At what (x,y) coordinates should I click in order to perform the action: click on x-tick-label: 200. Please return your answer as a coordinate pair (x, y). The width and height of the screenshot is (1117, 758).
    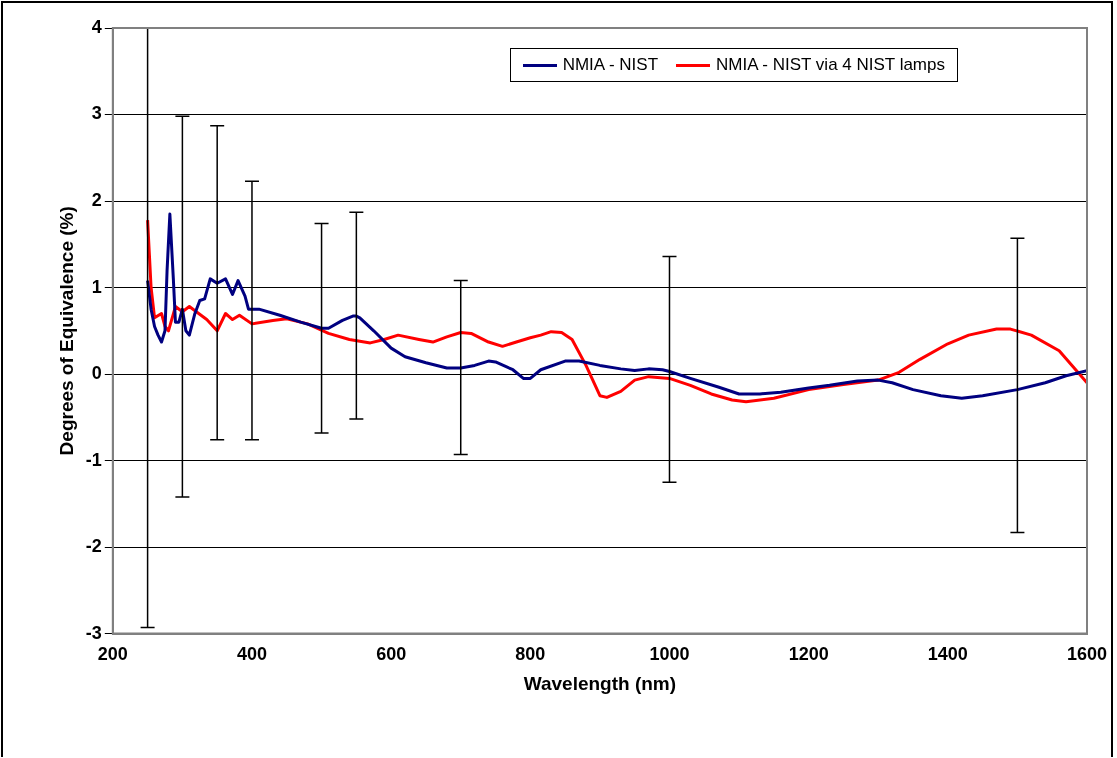
    Looking at the image, I should click on (112, 654).